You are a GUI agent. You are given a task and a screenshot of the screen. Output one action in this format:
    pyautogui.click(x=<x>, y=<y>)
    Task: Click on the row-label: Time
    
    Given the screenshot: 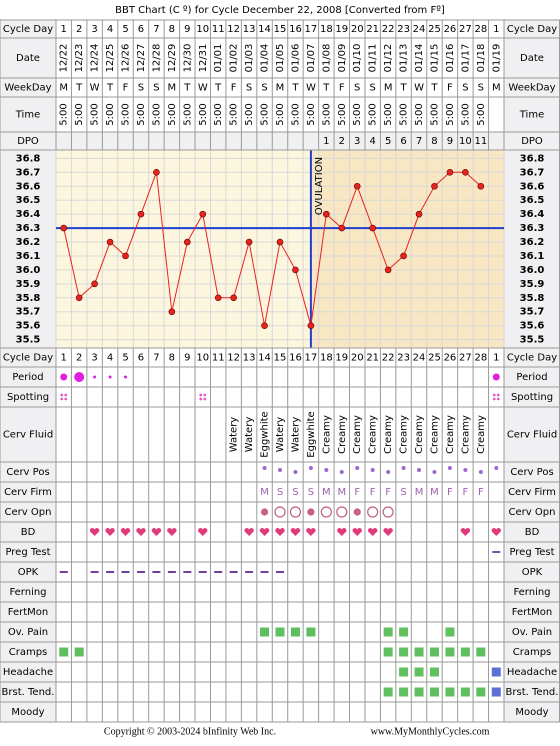 What is the action you would take?
    pyautogui.click(x=531, y=115)
    